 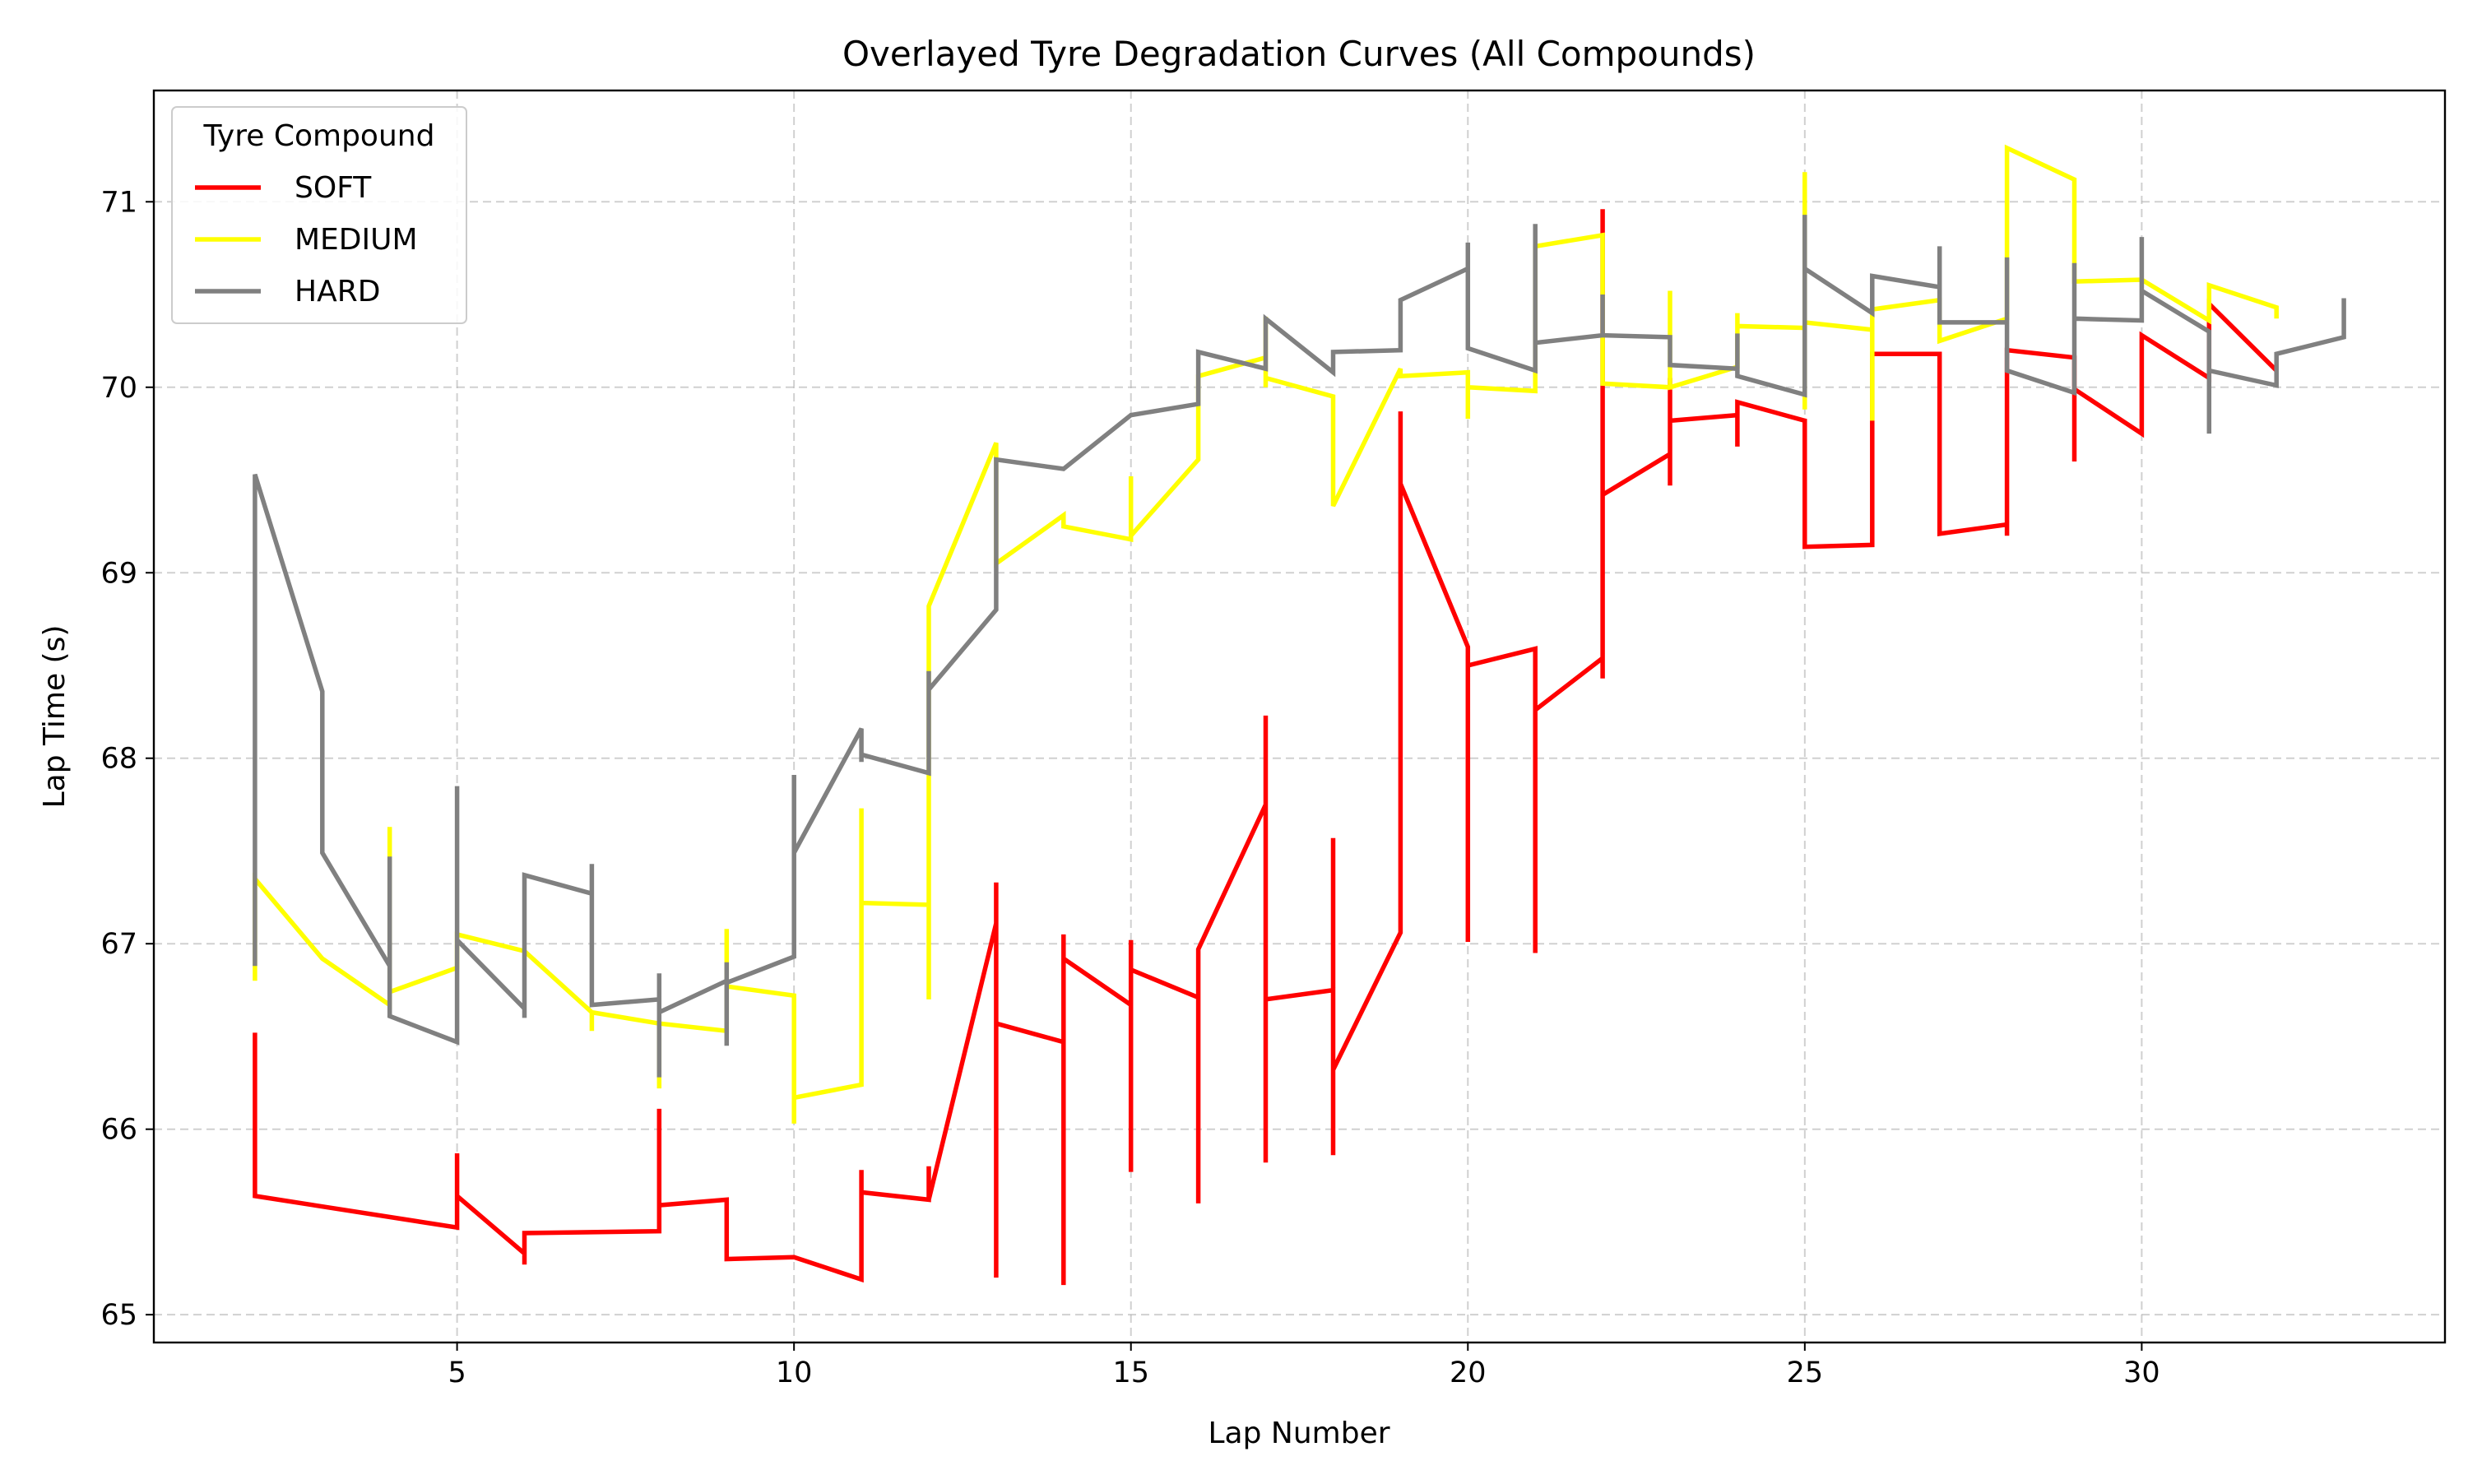 I want to click on legend-label-soft: SOFT, so click(x=333, y=188).